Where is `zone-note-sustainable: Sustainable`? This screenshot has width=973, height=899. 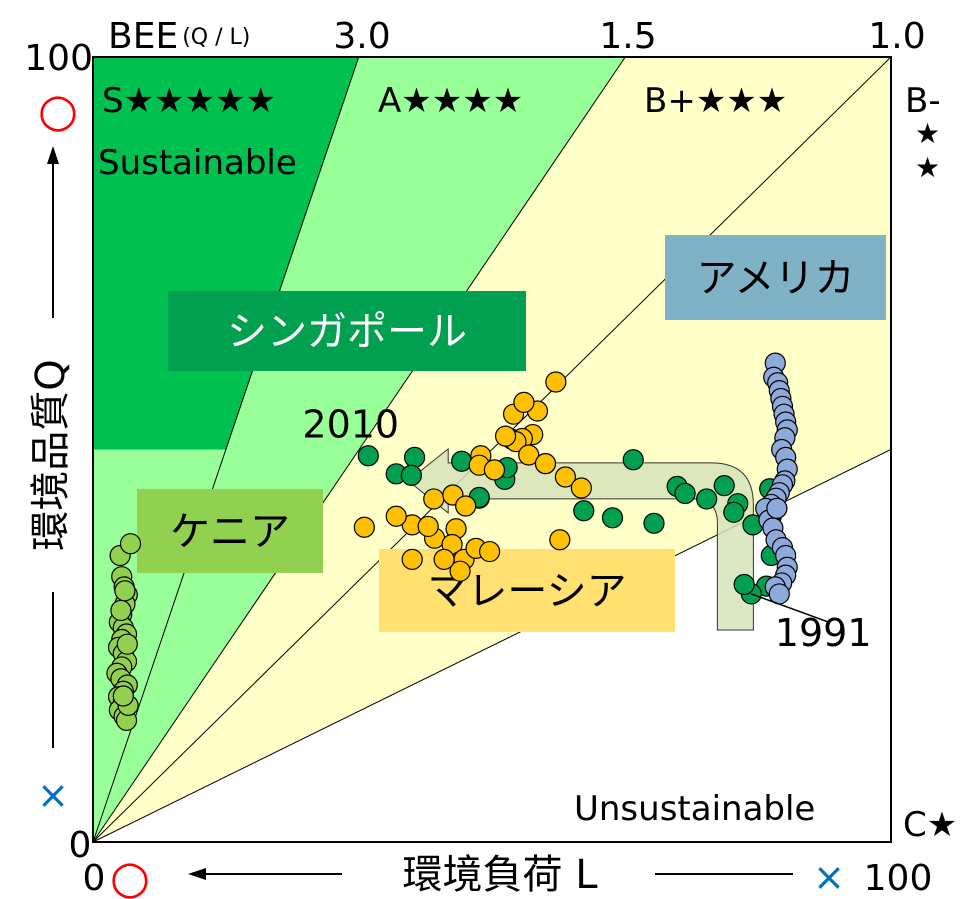 zone-note-sustainable: Sustainable is located at coordinates (197, 163).